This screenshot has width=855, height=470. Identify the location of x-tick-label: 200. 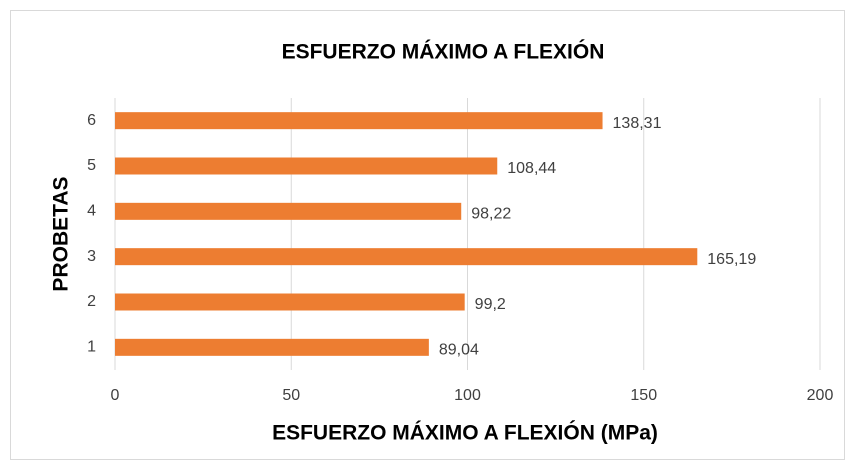
(820, 395).